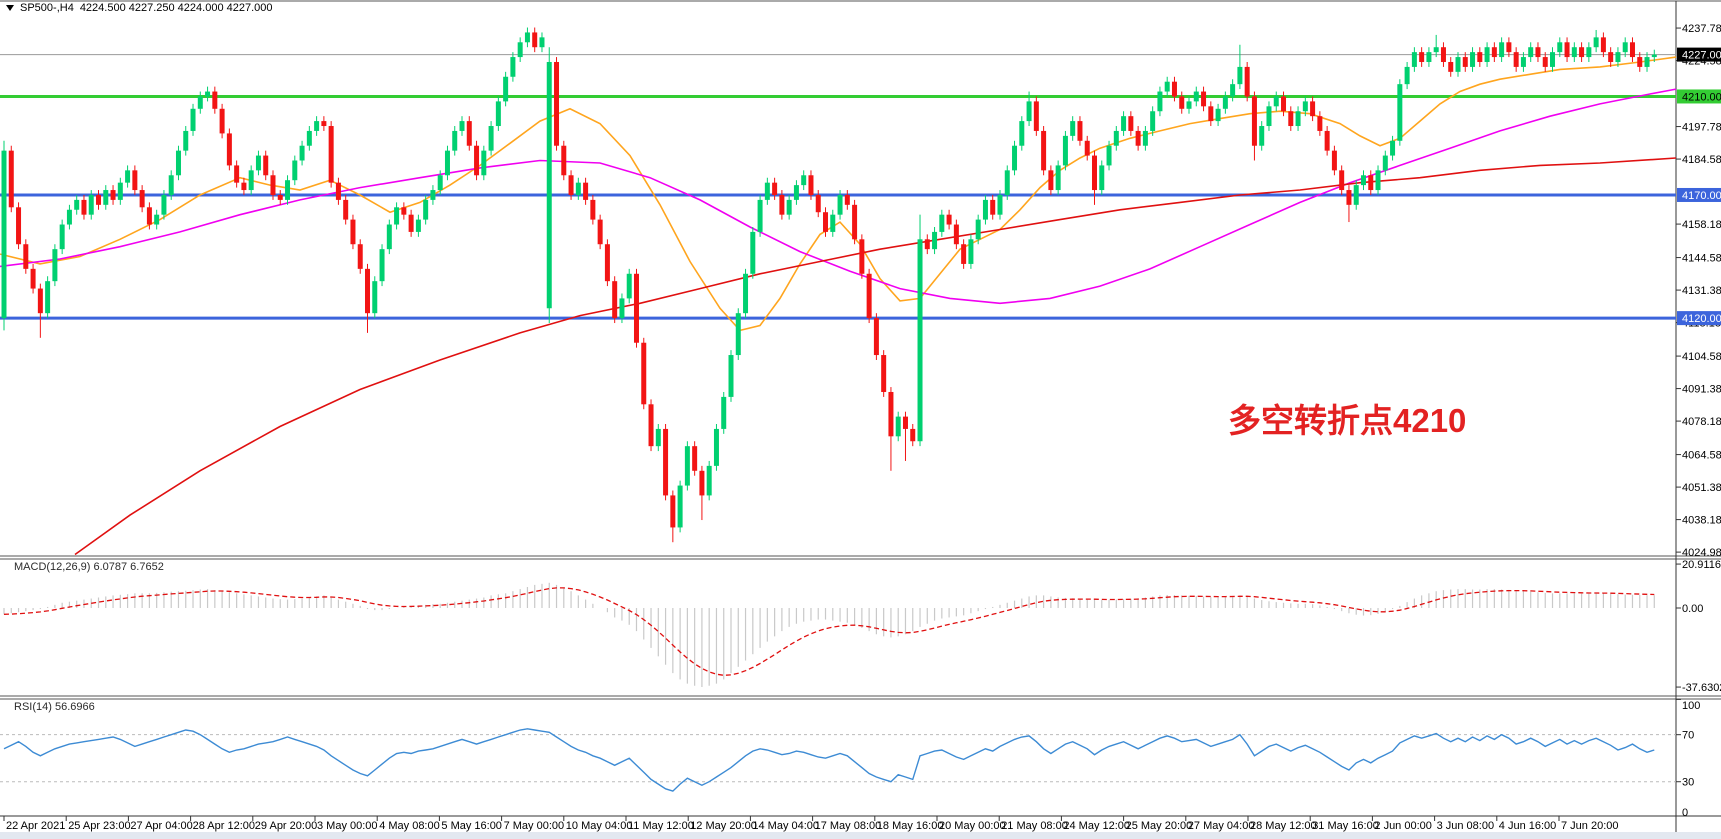 The image size is (1721, 839). Describe the element at coordinates (1701, 357) in the screenshot. I see `price-tick-label: 4104.580` at that location.